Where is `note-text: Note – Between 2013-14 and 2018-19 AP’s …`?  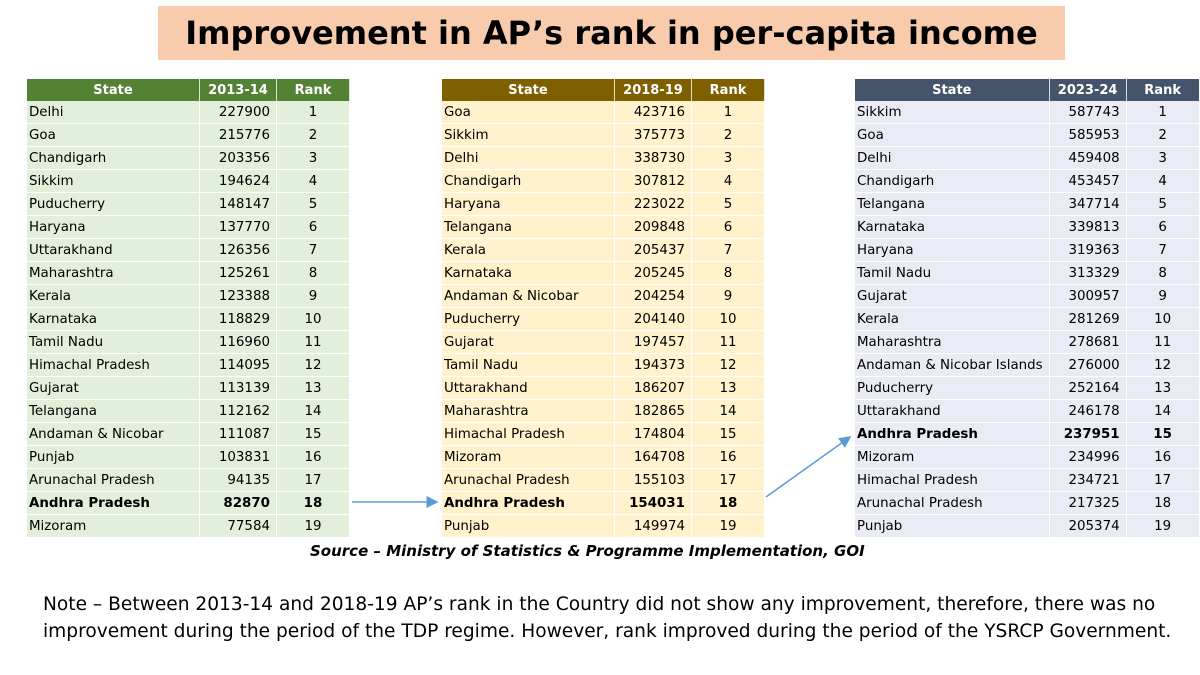
note-text: Note – Between 2013-14 and 2018-19 AP’s … is located at coordinates (607, 618).